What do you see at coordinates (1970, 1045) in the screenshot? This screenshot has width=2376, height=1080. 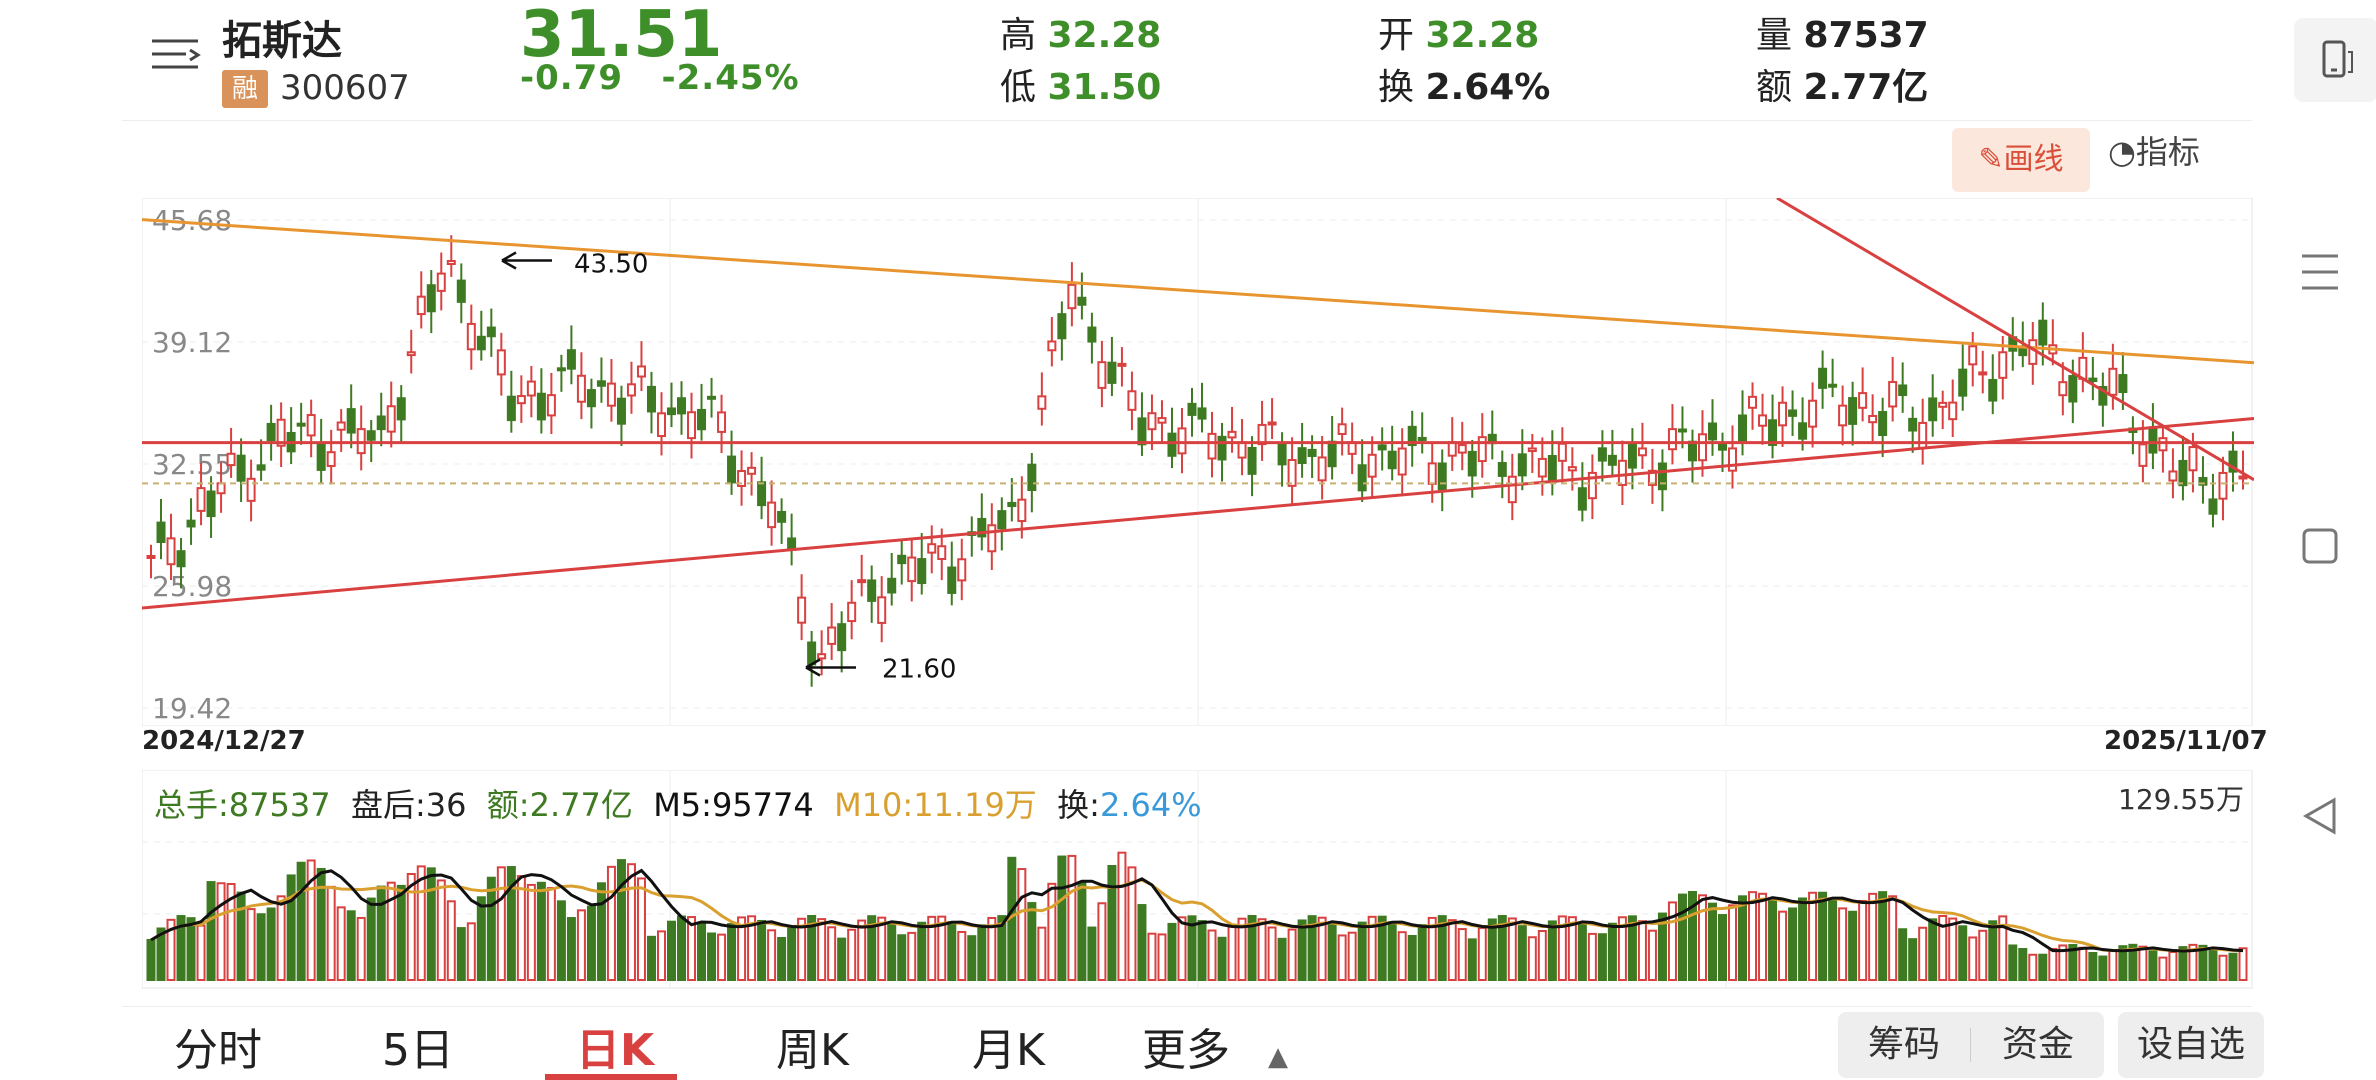 I see `pill-divider` at bounding box center [1970, 1045].